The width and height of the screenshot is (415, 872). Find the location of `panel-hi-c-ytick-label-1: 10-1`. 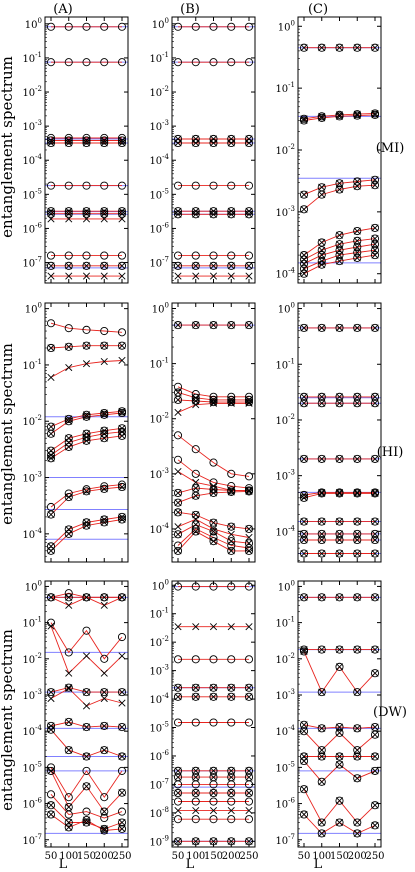

panel-hi-c-ytick-label-1: 10-1 is located at coordinates (285, 364).